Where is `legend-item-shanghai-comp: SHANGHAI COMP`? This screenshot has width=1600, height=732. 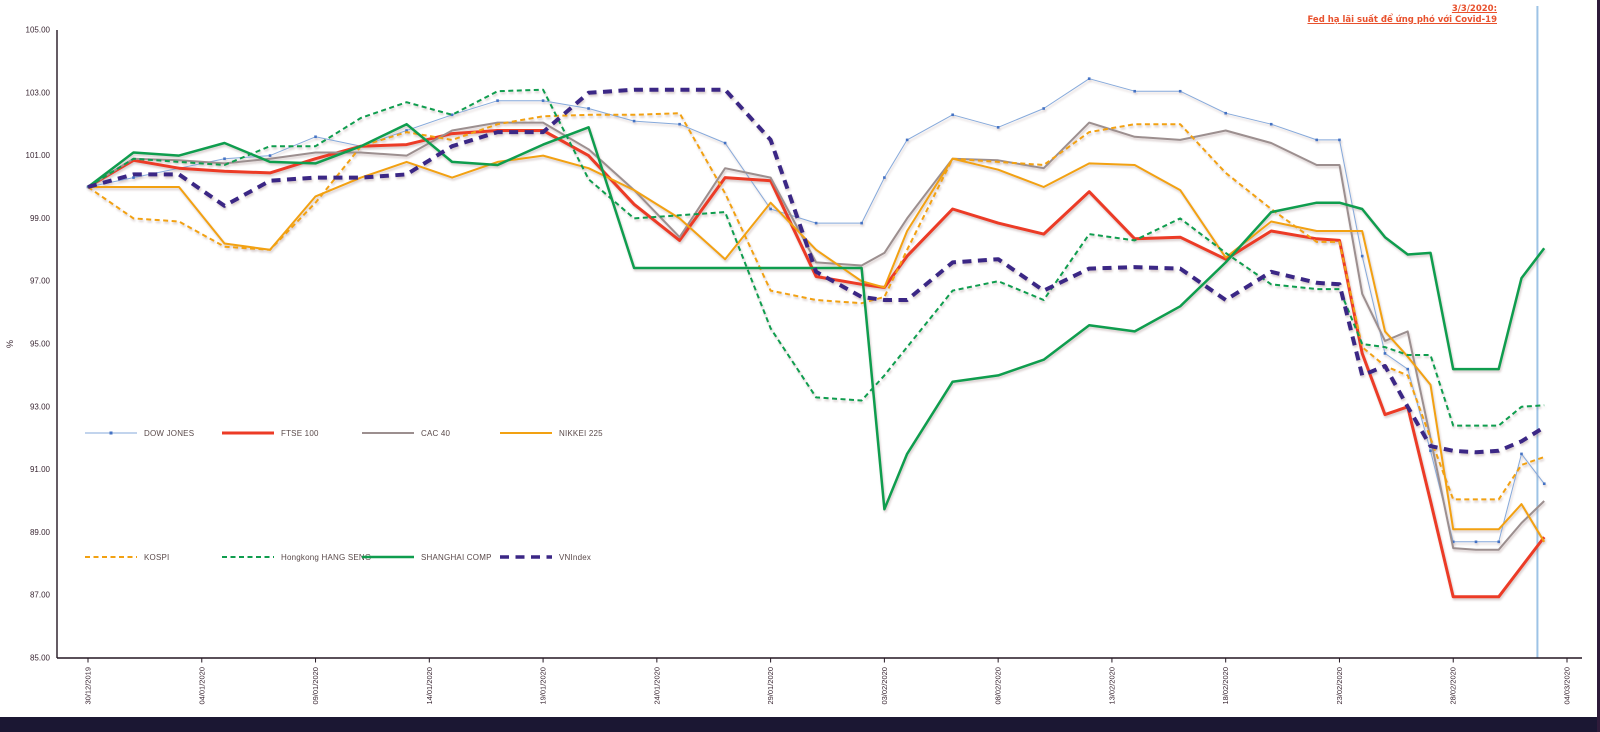 legend-item-shanghai-comp: SHANGHAI COMP is located at coordinates (426, 557).